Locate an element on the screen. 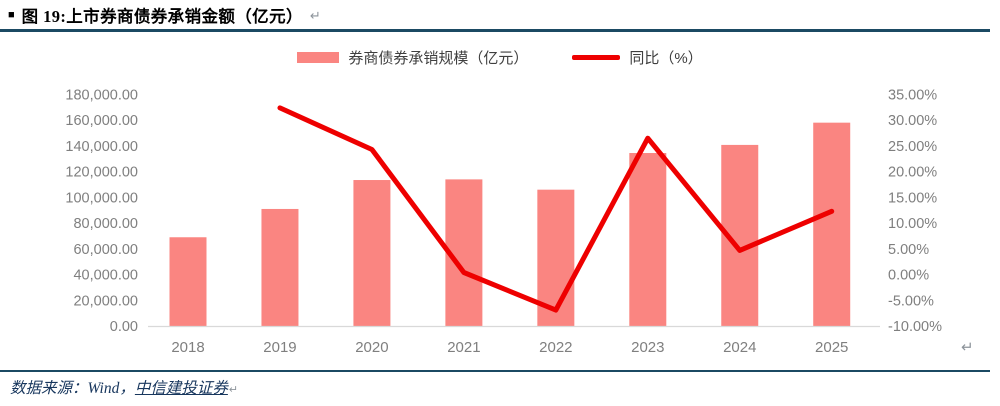 The height and width of the screenshot is (406, 1000). right-axis-tick-label: 25.00% is located at coordinates (912, 147).